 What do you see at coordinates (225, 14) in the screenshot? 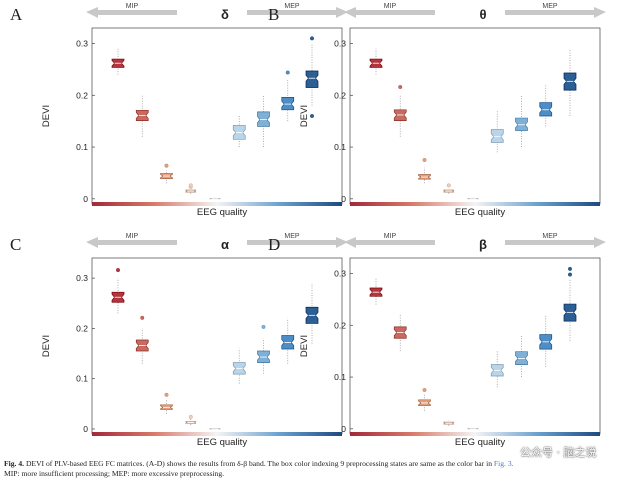
I see `panel-title: δ` at bounding box center [225, 14].